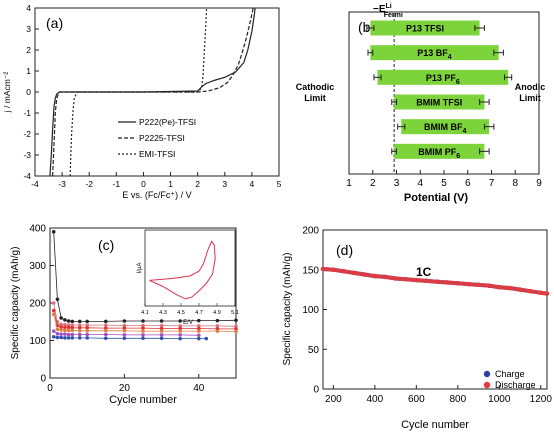 This screenshot has width=554, height=433. What do you see at coordinates (509, 379) in the screenshot?
I see `panel-d-legend: Charge Discharge` at bounding box center [509, 379].